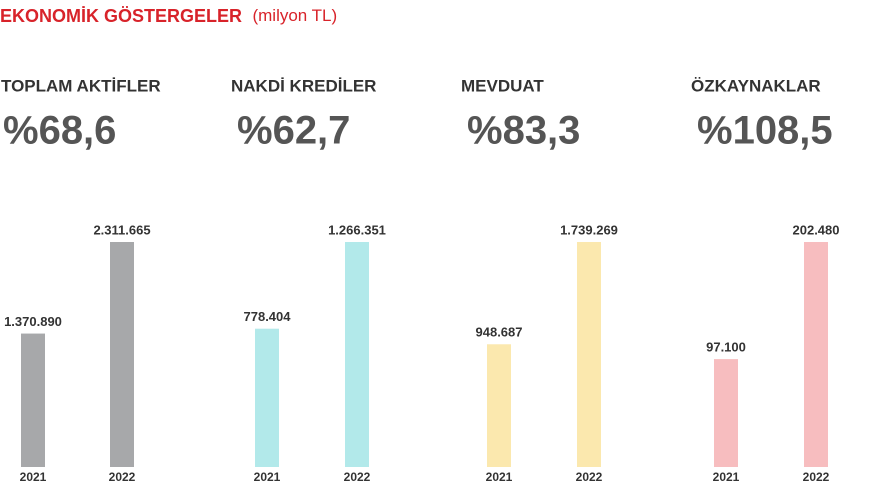  I want to click on title: EKONOMİK GÖSTERGELER, so click(121, 16).